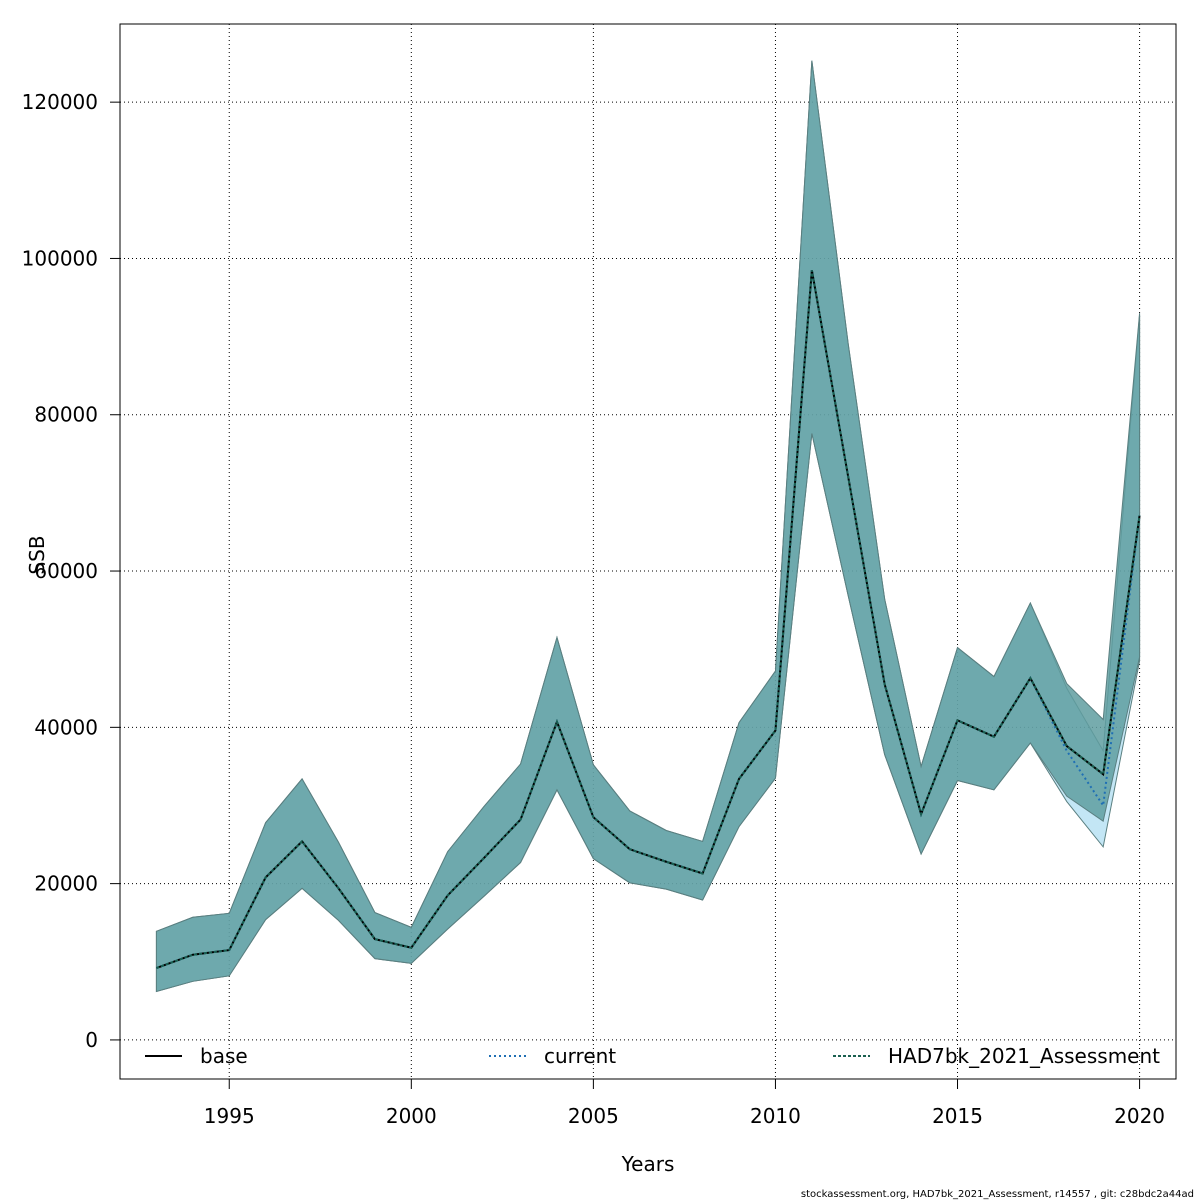 The width and height of the screenshot is (1200, 1200). What do you see at coordinates (1139, 1116) in the screenshot?
I see `x-tick-label: 2020` at bounding box center [1139, 1116].